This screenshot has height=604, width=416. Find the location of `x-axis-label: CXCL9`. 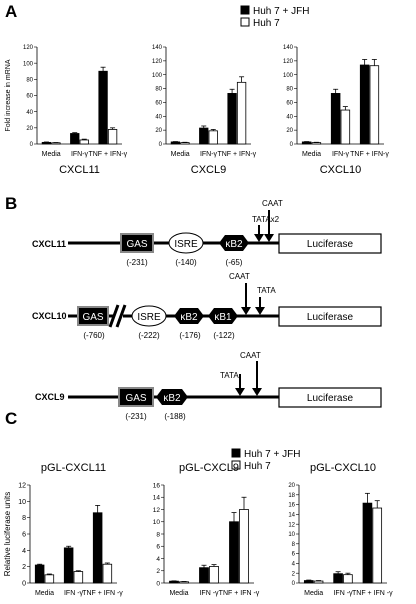

x-axis-label: CXCL9 is located at coordinates (208, 170).